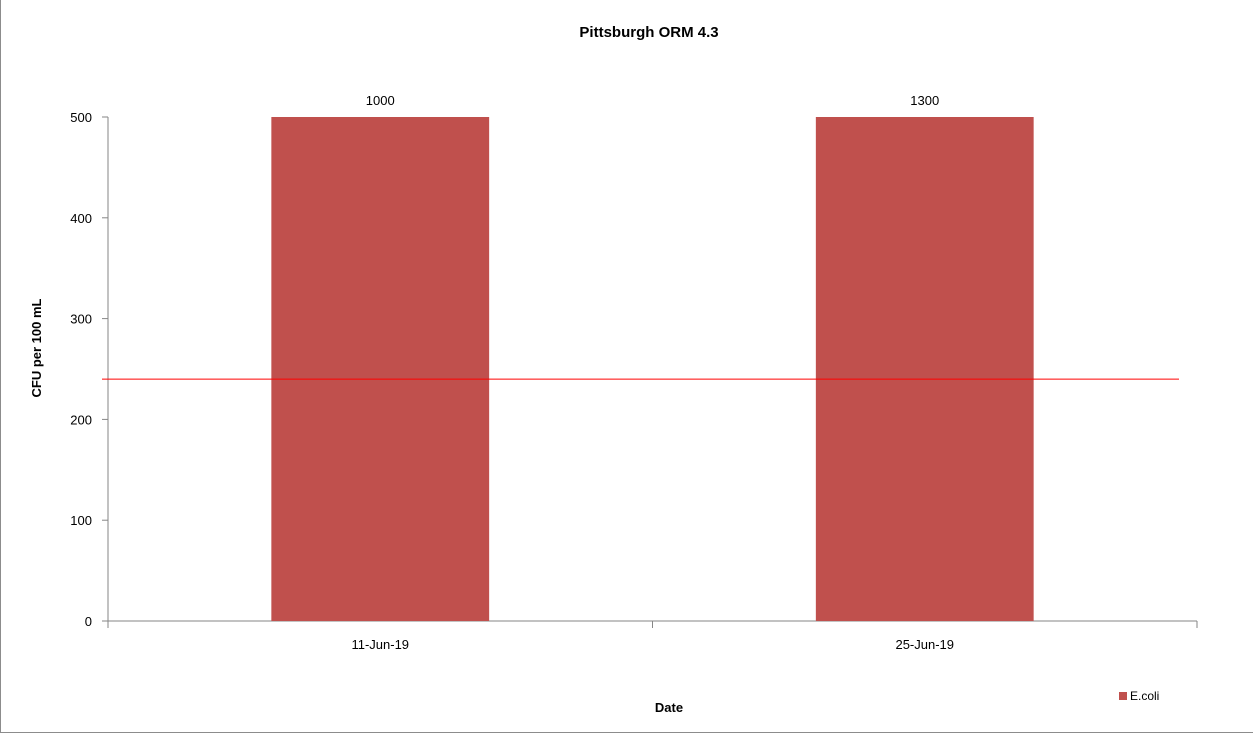 Image resolution: width=1253 pixels, height=733 pixels. Describe the element at coordinates (36, 347) in the screenshot. I see `y-axis-title: CFU per 100 mL` at that location.